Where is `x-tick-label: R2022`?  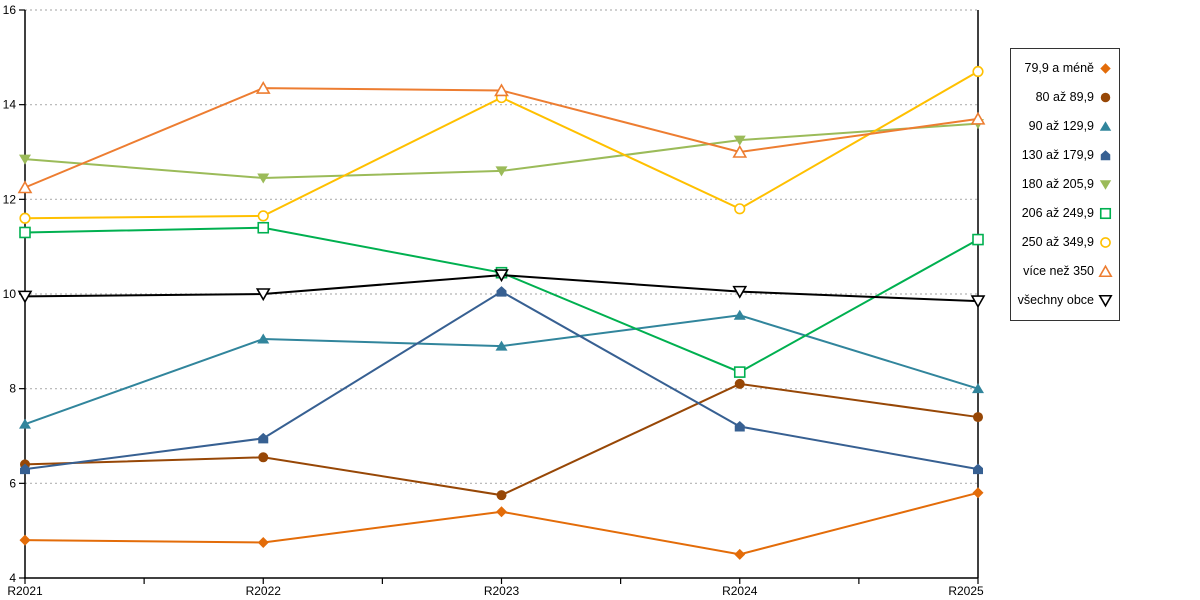 x-tick-label: R2022 is located at coordinates (264, 591).